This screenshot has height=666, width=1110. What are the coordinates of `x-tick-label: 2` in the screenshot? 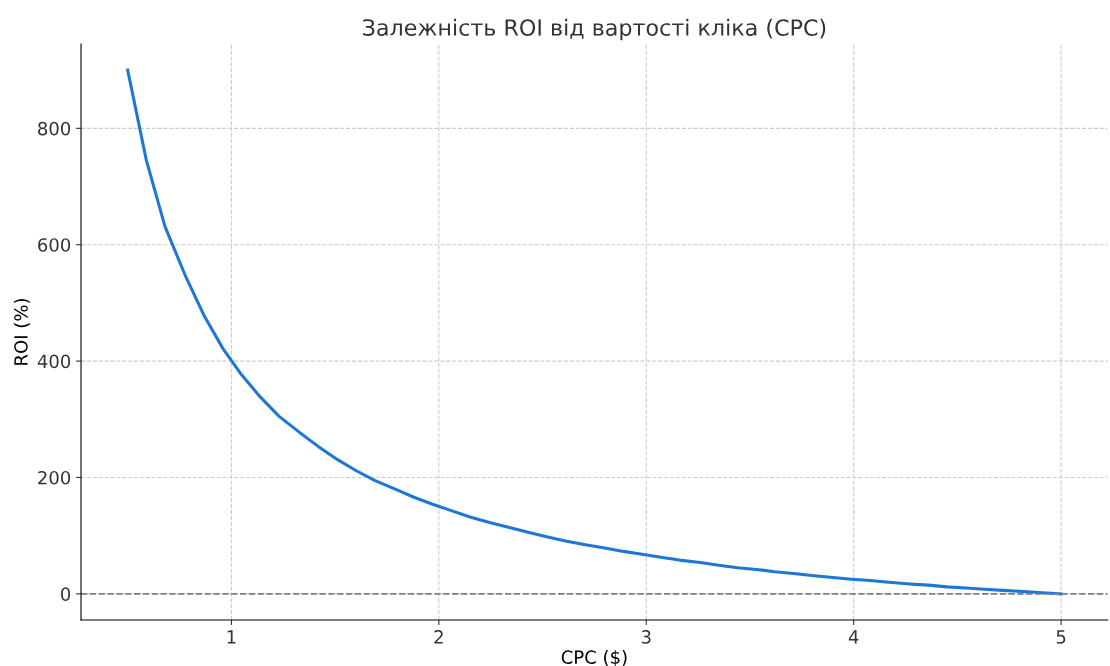 It's located at (438, 637).